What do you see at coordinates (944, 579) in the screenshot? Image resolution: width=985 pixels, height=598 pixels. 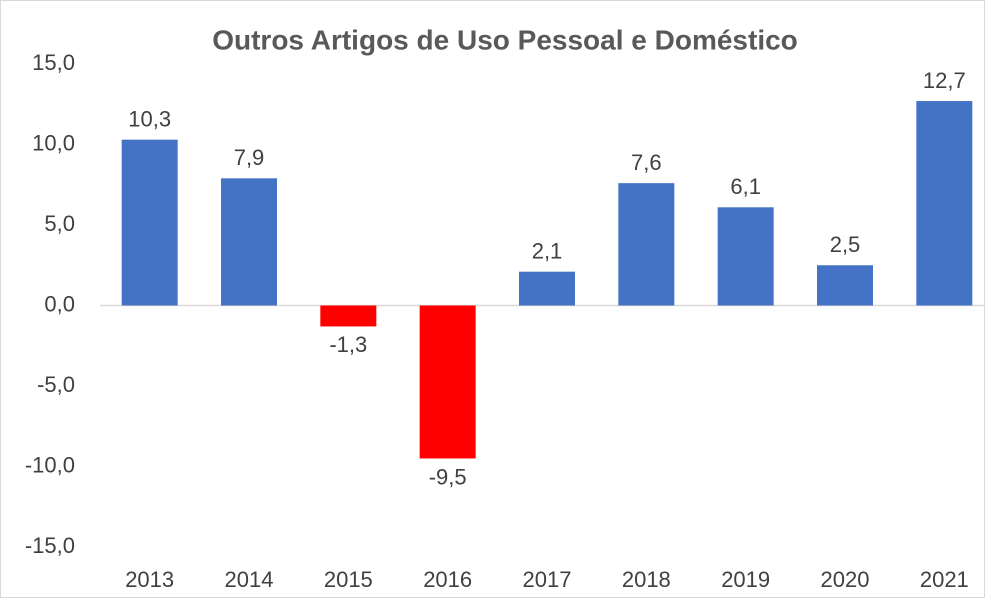 I see `x-tick-label: 2021` at bounding box center [944, 579].